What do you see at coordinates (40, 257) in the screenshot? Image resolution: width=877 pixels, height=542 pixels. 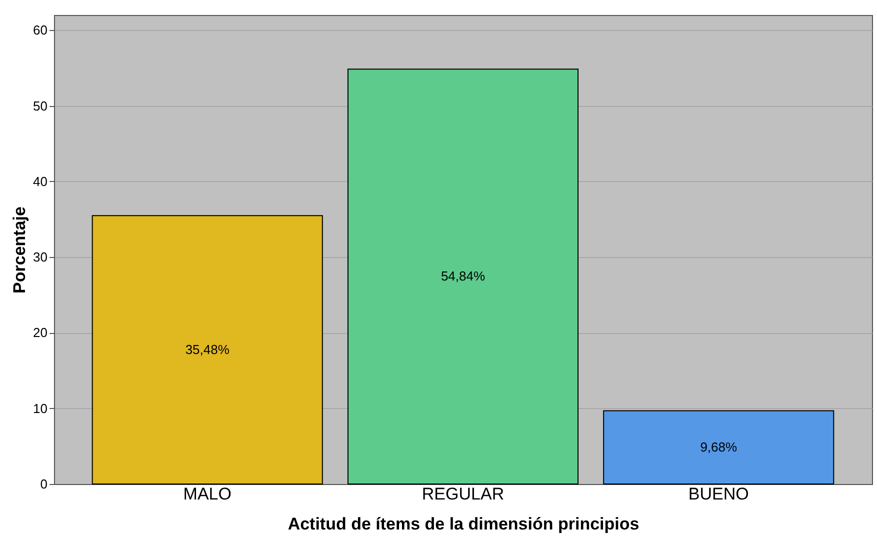 I see `y-tick-label: 30` at bounding box center [40, 257].